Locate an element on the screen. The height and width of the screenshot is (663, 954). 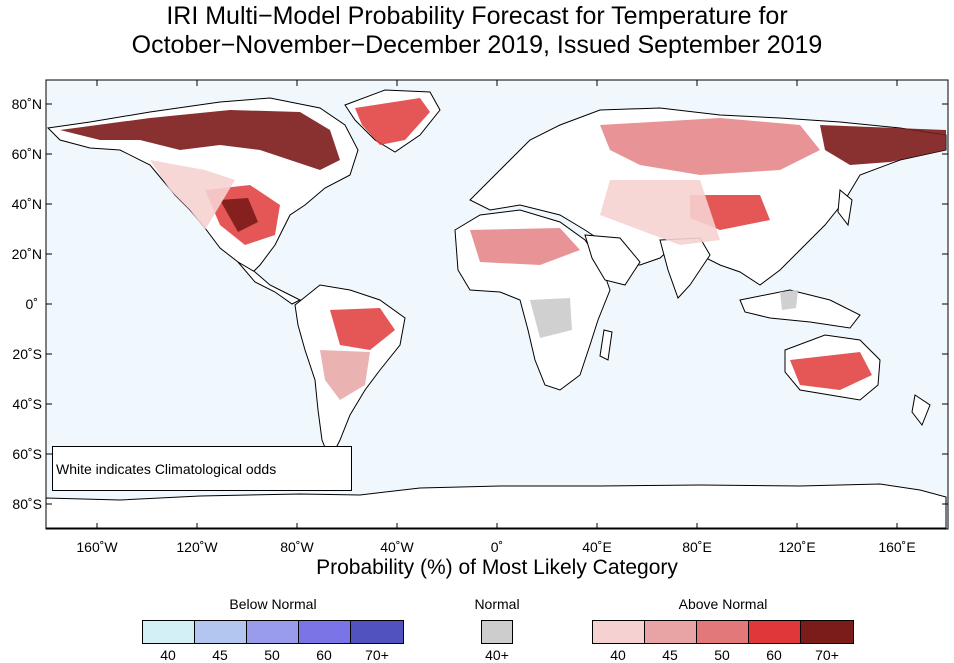
lon-label: 40˚E is located at coordinates (597, 547).